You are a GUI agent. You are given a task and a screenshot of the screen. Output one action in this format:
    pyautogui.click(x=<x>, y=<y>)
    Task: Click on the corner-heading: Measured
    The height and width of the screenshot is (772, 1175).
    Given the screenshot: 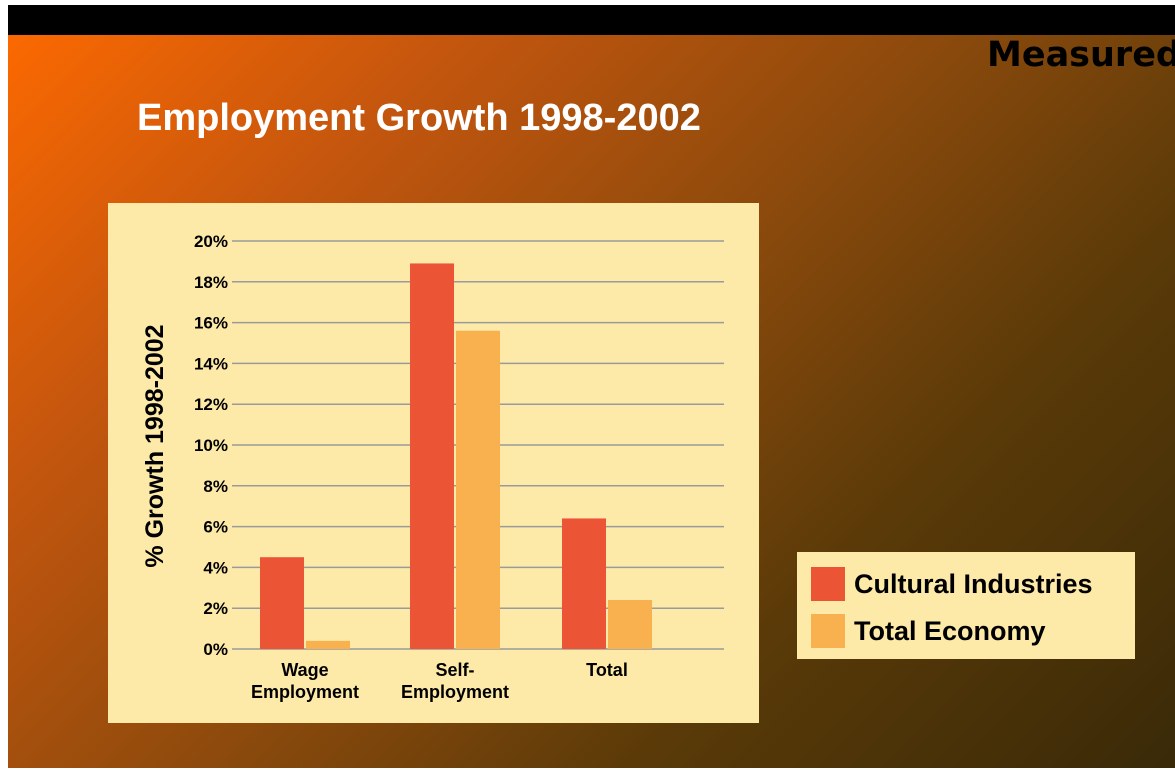 What is the action you would take?
    pyautogui.click(x=1081, y=55)
    